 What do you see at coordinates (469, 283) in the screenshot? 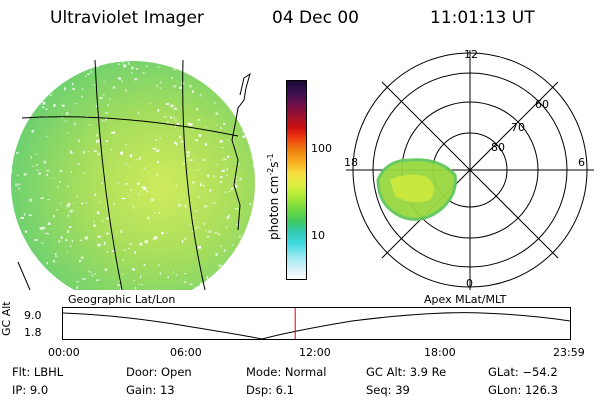
I see `mlt-label-0: 0` at bounding box center [469, 283].